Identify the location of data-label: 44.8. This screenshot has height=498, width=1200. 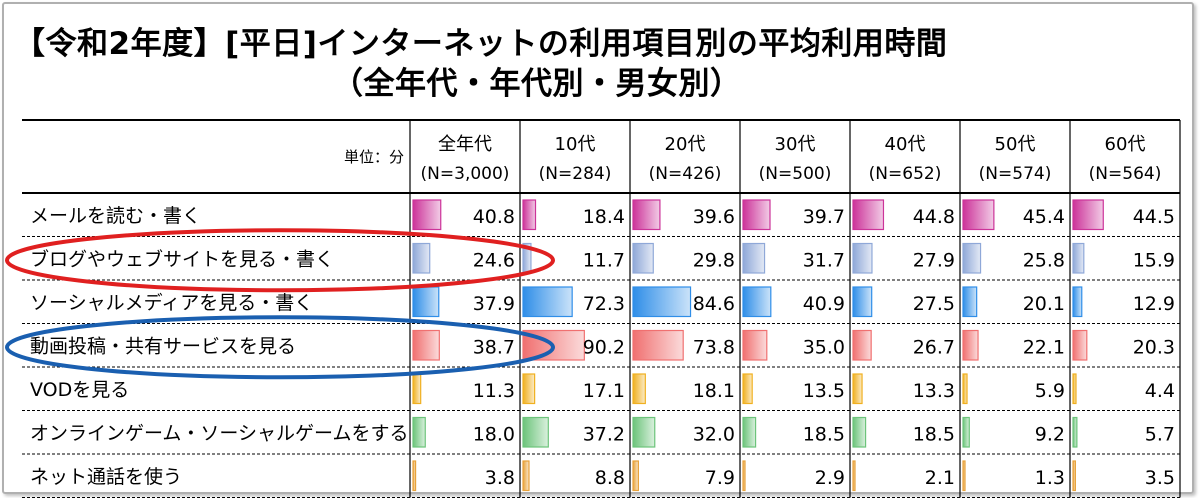
(934, 217).